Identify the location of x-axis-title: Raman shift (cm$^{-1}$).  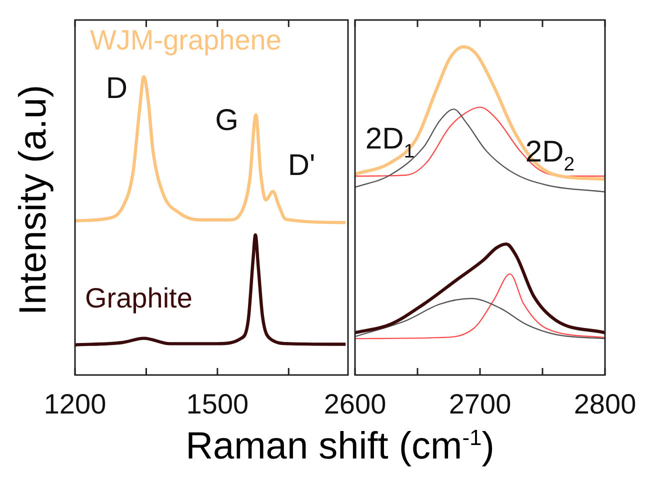
(340, 447).